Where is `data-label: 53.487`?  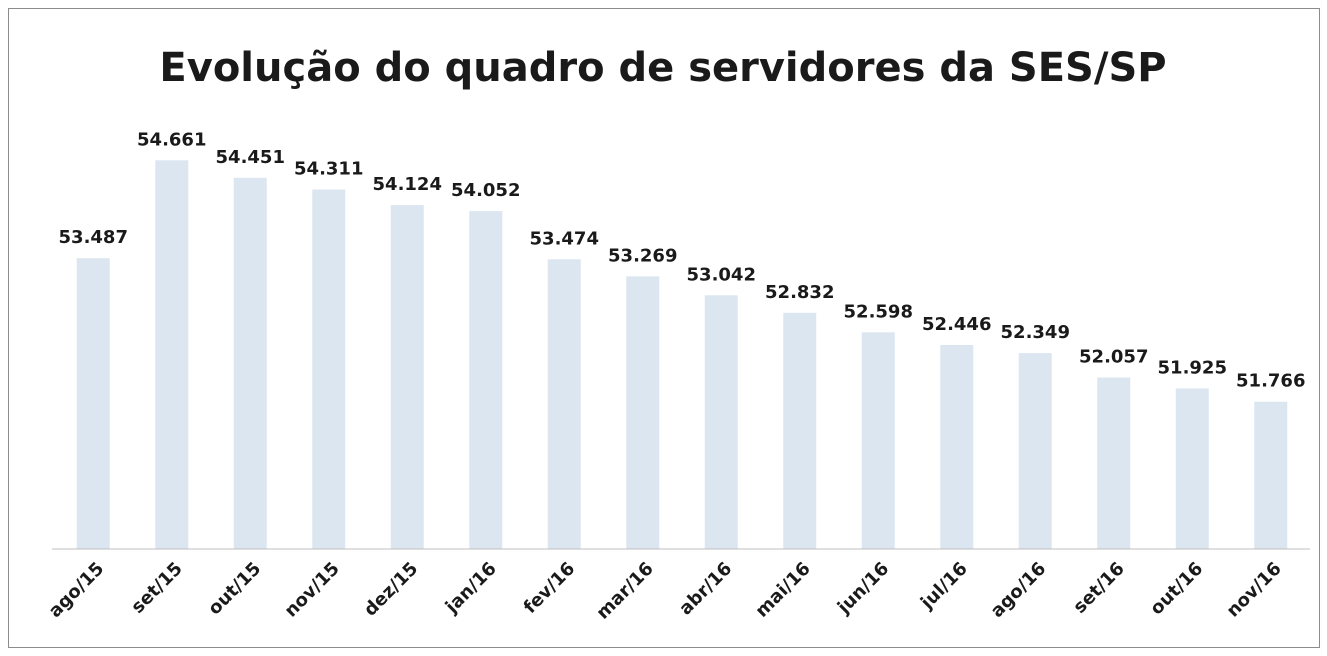
data-label: 53.487 is located at coordinates (93, 237).